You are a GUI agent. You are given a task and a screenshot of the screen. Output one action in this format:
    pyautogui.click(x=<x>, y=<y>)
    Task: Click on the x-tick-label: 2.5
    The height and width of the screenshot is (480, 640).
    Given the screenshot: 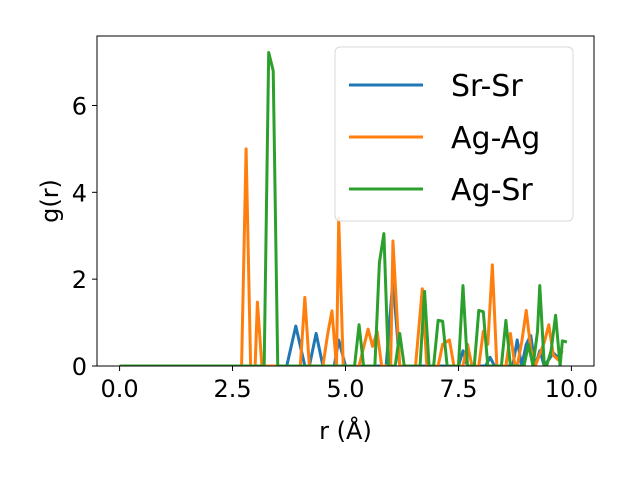 What is the action you would take?
    pyautogui.click(x=232, y=389)
    